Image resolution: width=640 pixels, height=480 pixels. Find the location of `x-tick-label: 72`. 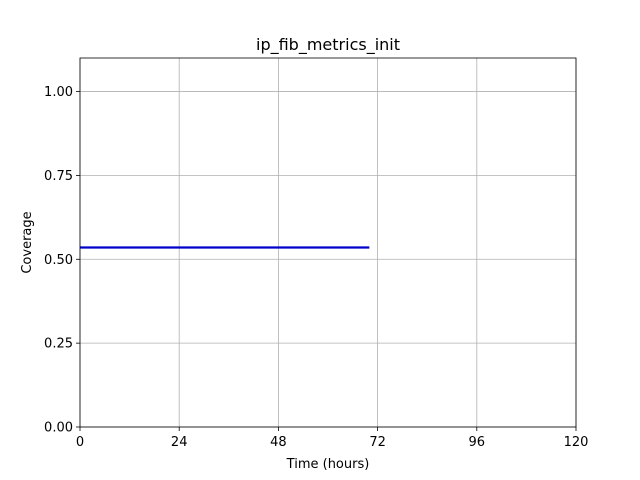

x-tick-label: 72 is located at coordinates (377, 442).